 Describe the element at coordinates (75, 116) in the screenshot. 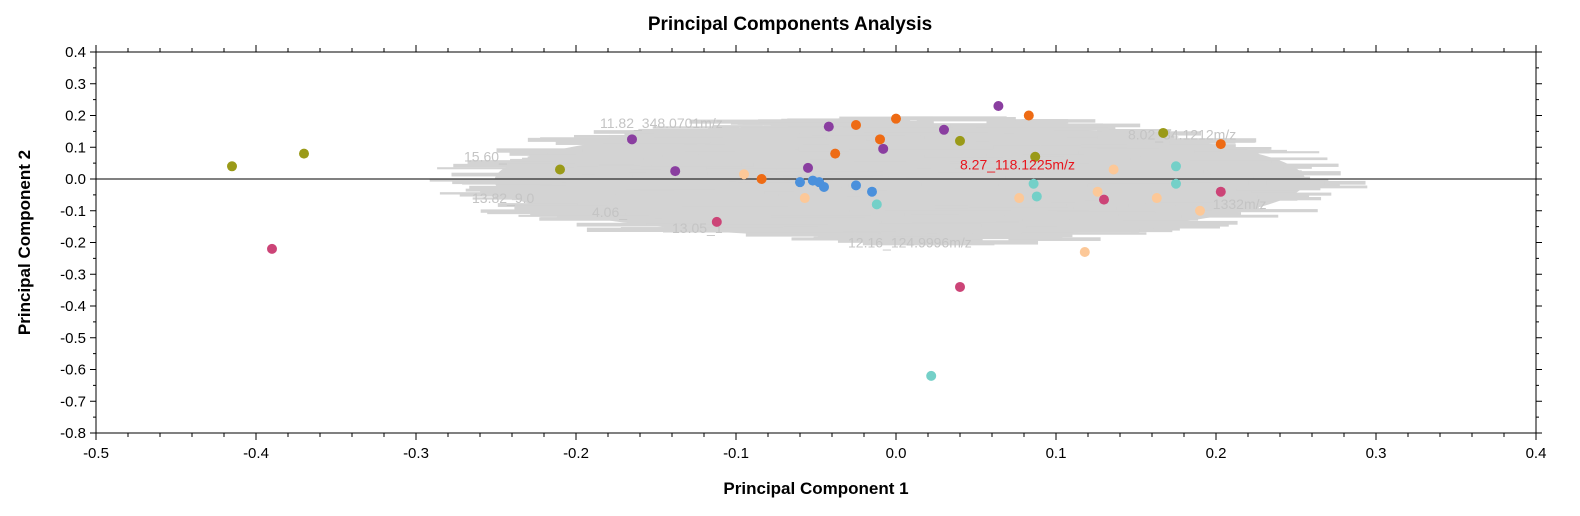

I see `y-tick-label: 0.2` at that location.